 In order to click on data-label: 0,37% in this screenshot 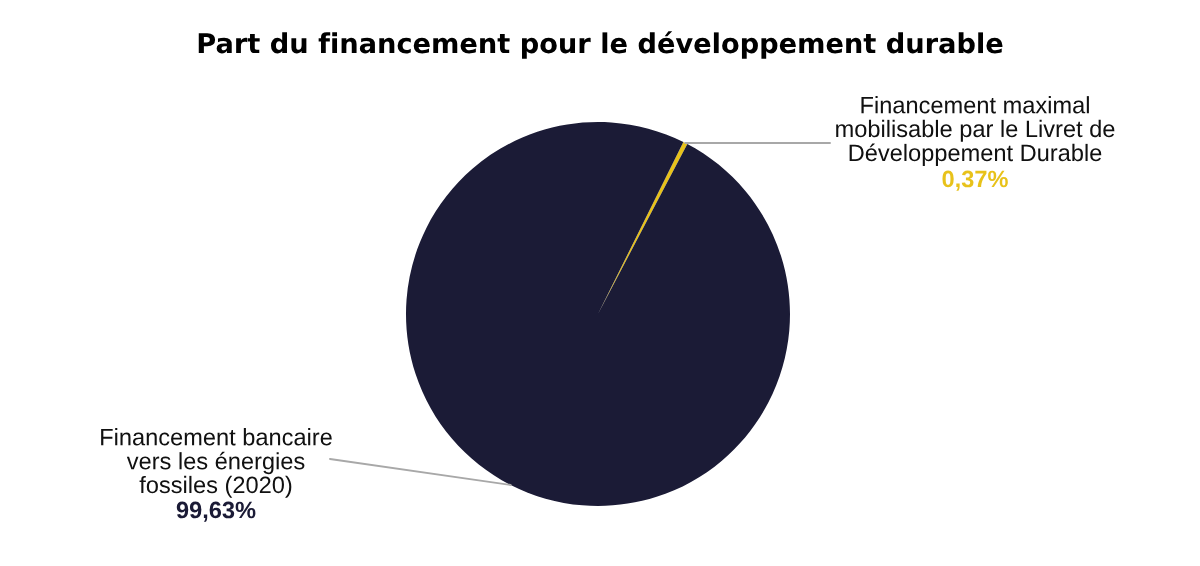, I will do `click(975, 180)`.